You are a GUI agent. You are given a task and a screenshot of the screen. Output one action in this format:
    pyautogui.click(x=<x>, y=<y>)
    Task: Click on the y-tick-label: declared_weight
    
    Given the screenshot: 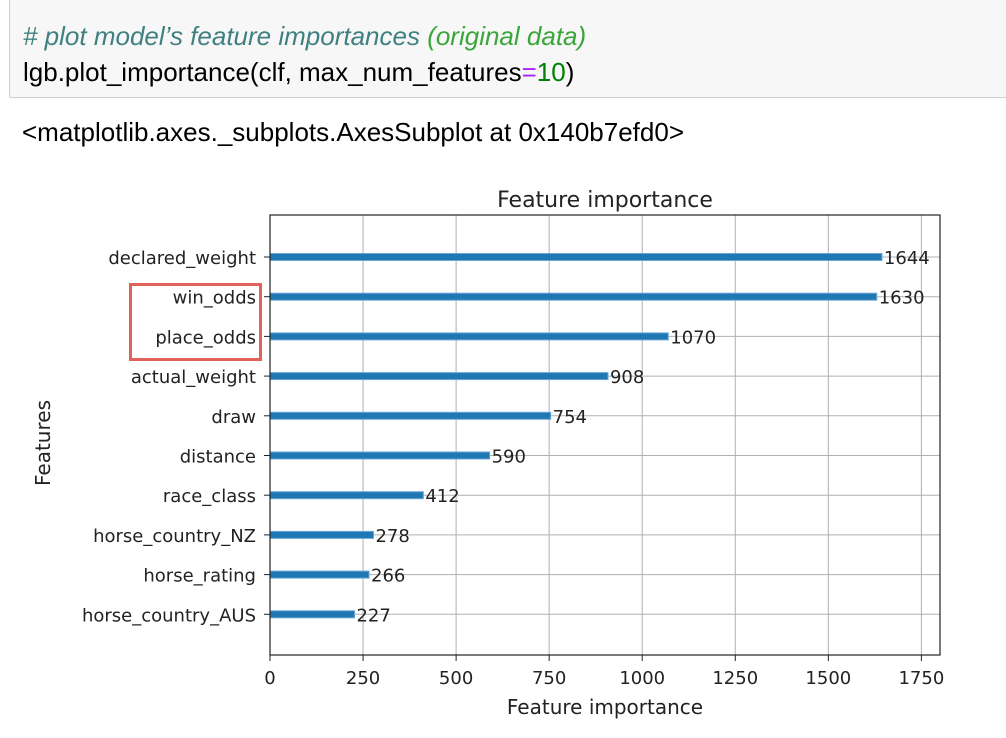 What is the action you would take?
    pyautogui.click(x=182, y=258)
    